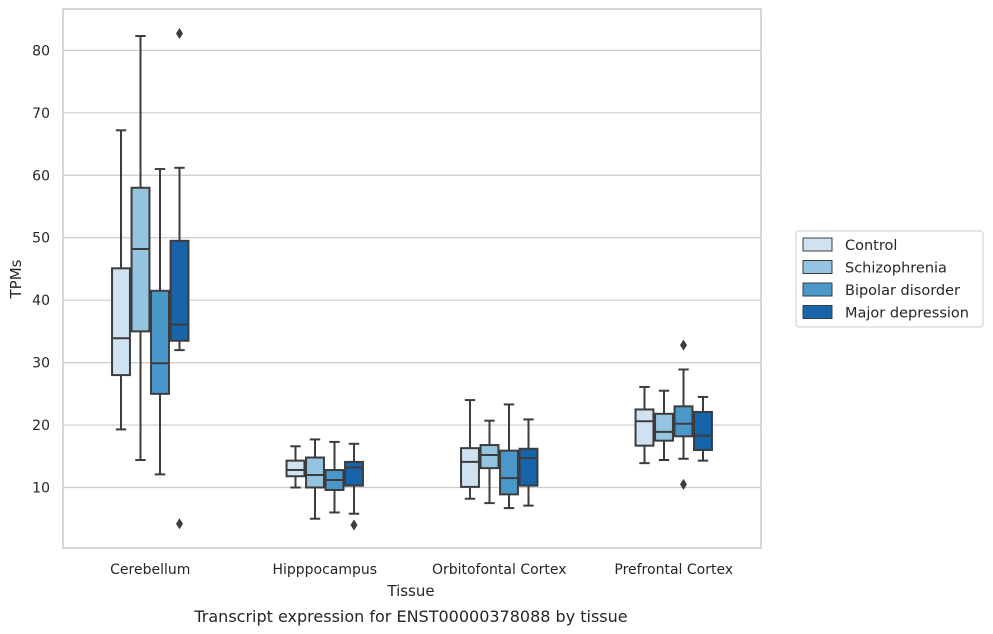 The image size is (993, 634). Describe the element at coordinates (41, 364) in the screenshot. I see `y-tick-label: 30` at that location.